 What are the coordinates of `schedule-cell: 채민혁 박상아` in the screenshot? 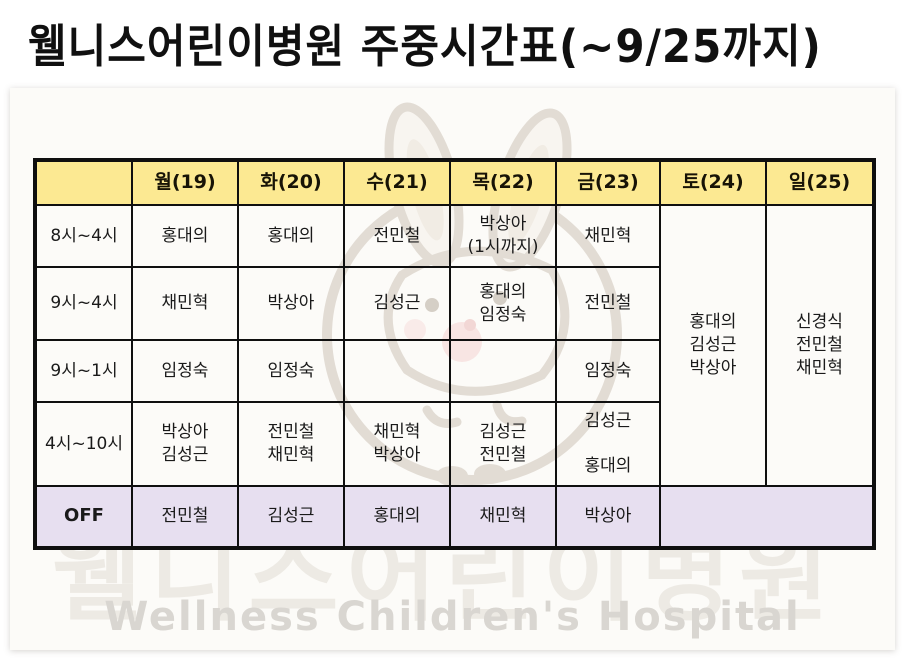 It's located at (397, 444).